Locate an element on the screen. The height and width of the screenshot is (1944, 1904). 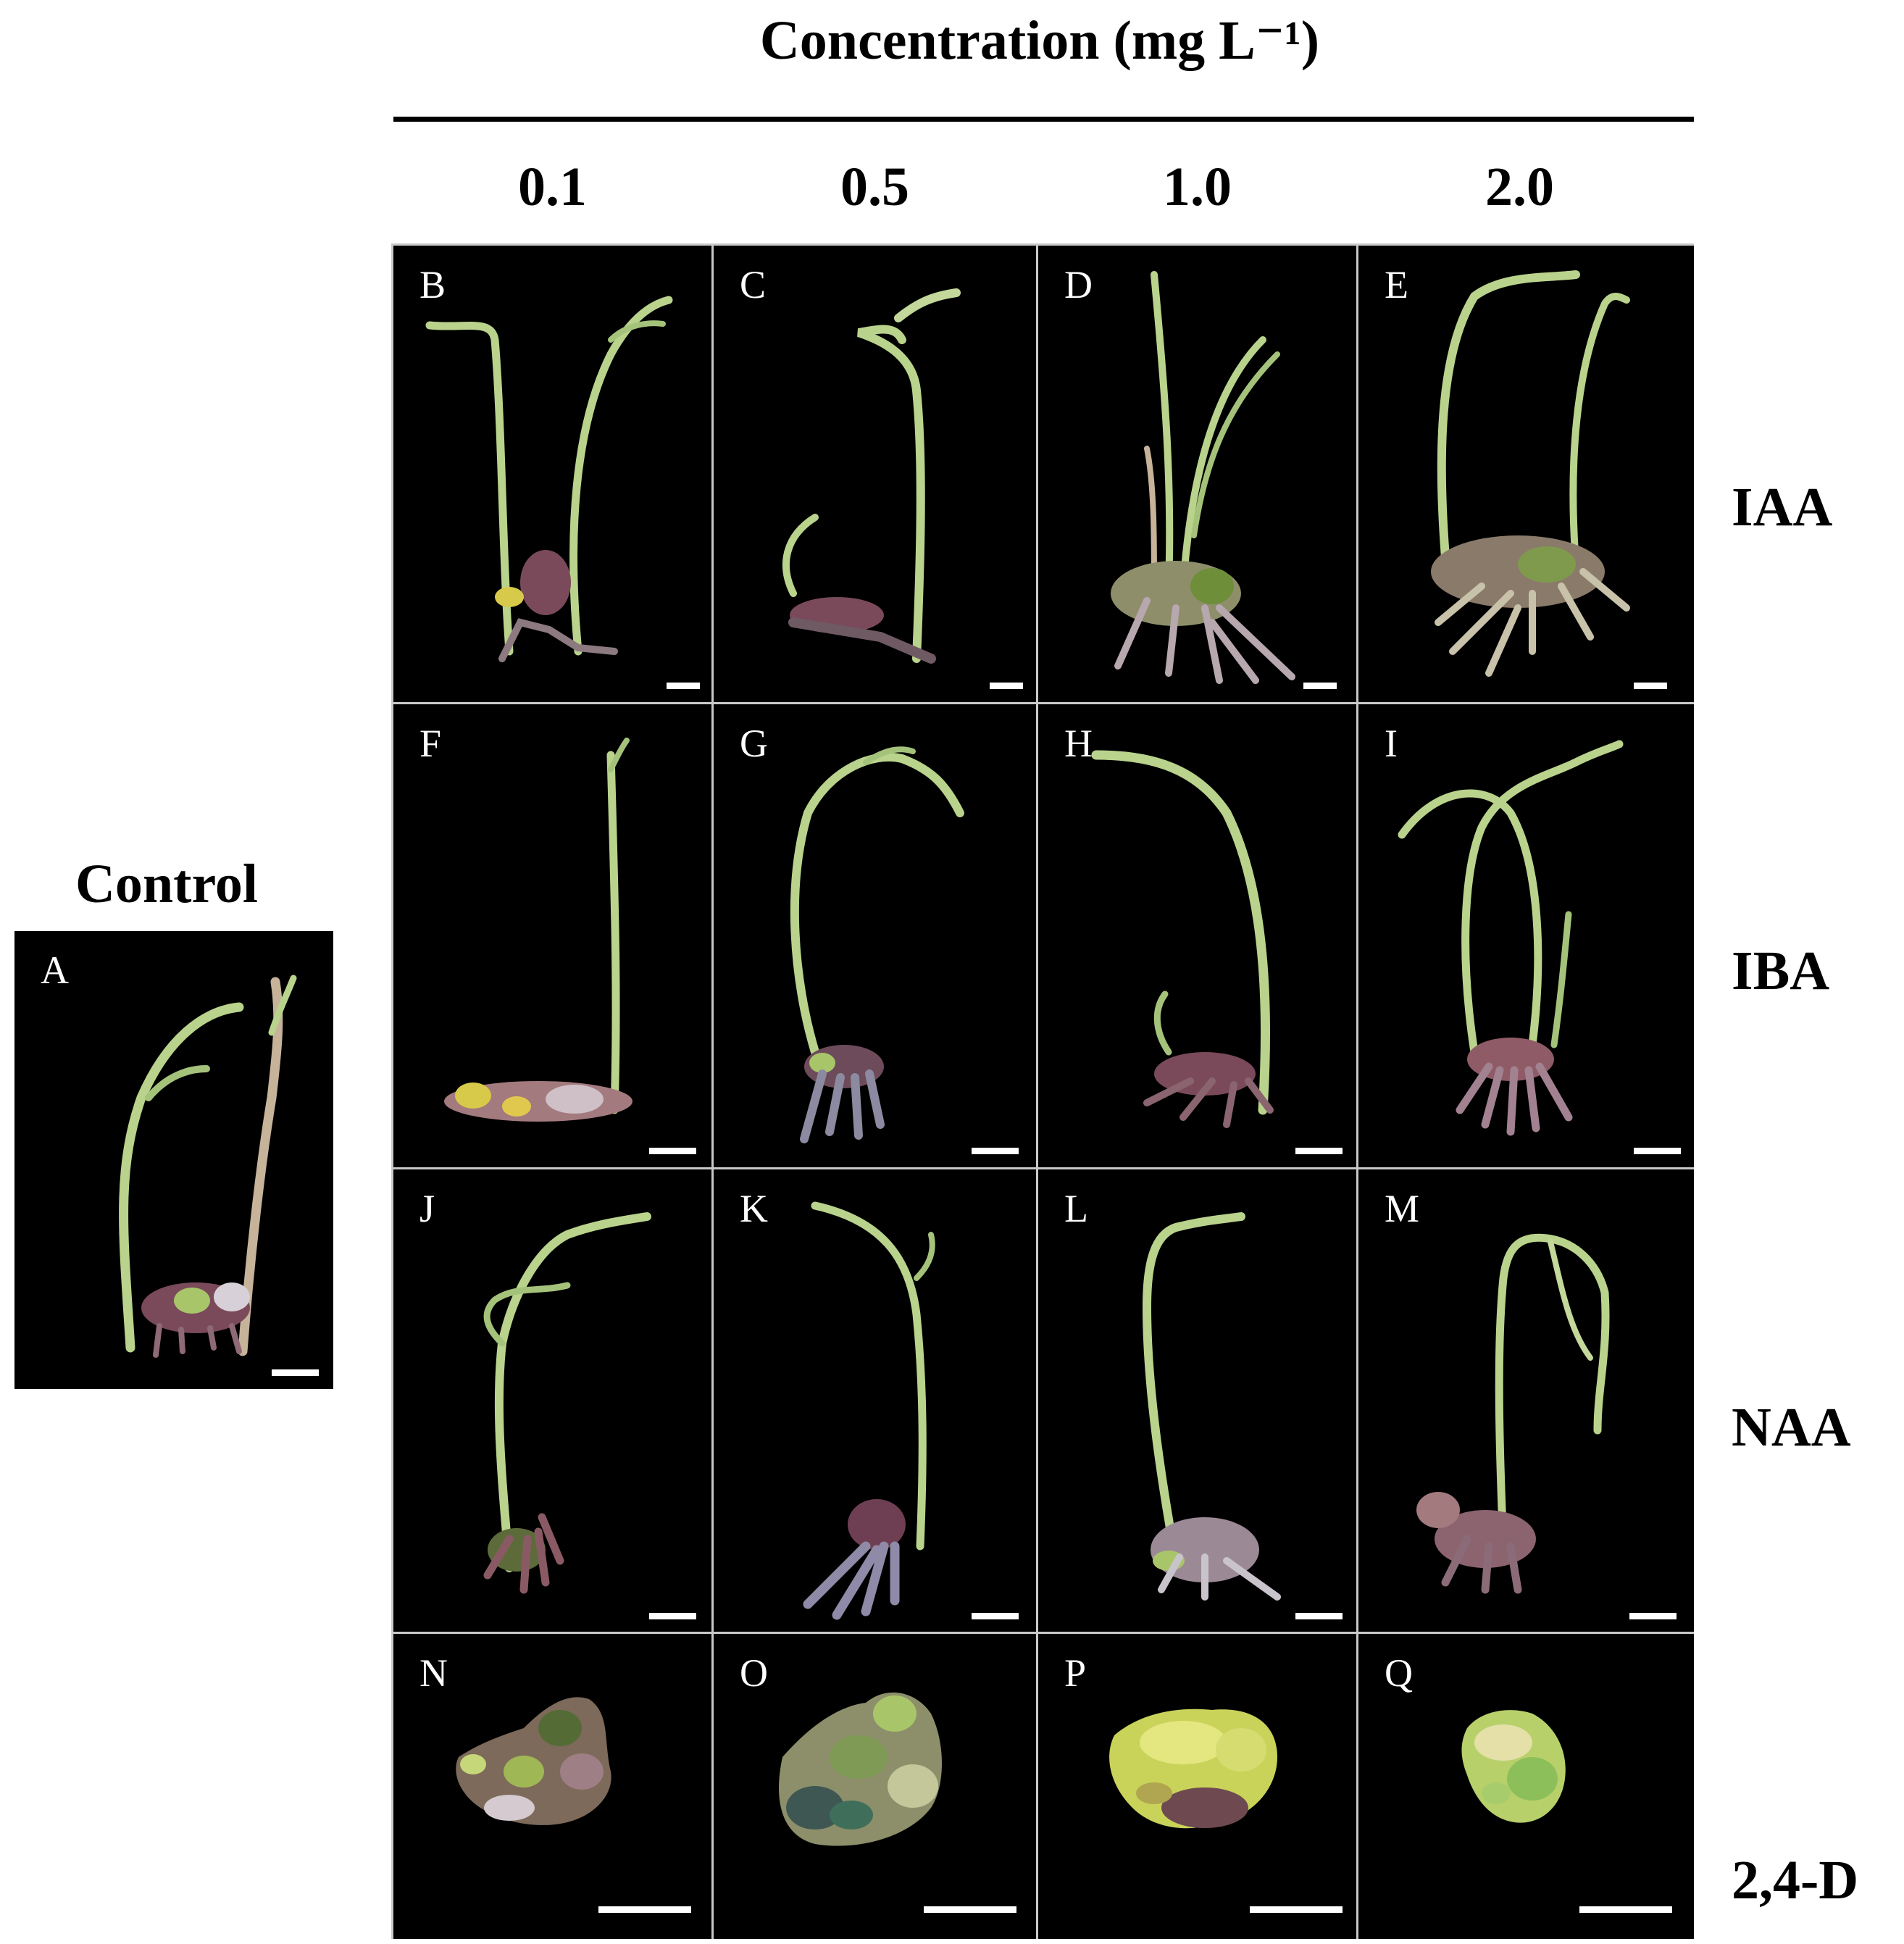
panel-f-iba-0-1: F is located at coordinates (552, 935).